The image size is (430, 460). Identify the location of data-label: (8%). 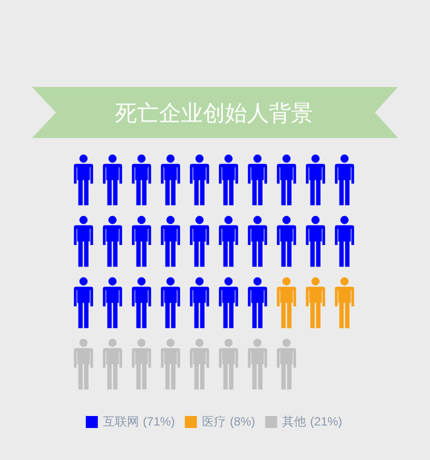
(243, 421).